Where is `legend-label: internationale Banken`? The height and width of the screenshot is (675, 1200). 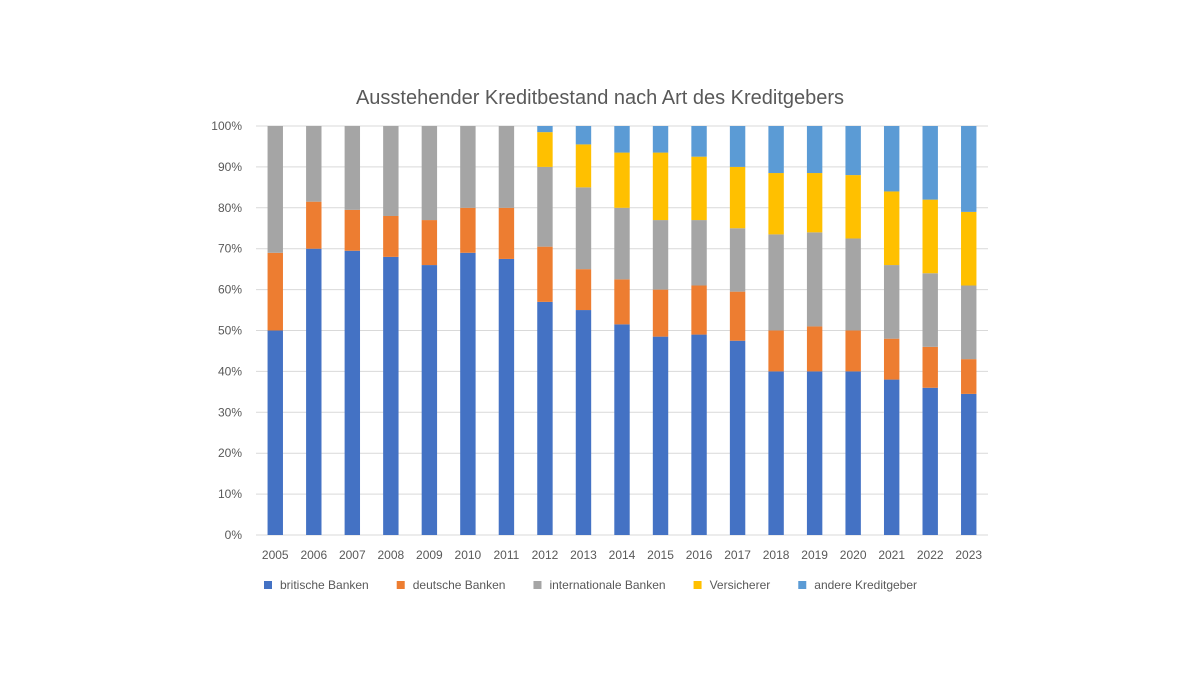 legend-label: internationale Banken is located at coordinates (607, 585).